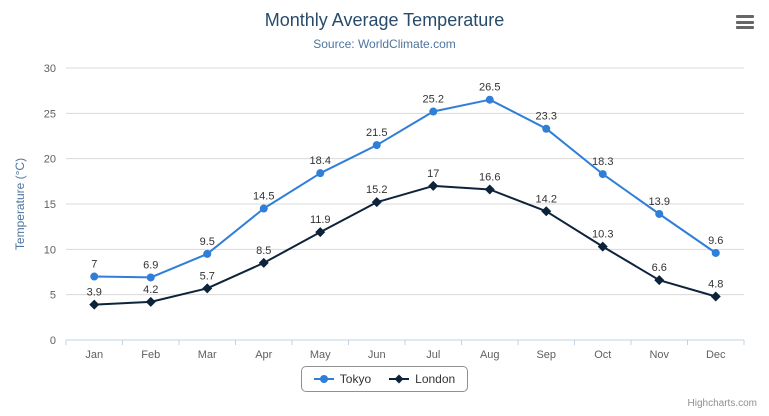 The width and height of the screenshot is (769, 416). Describe the element at coordinates (207, 355) in the screenshot. I see `x-axis-label: Mar` at that location.